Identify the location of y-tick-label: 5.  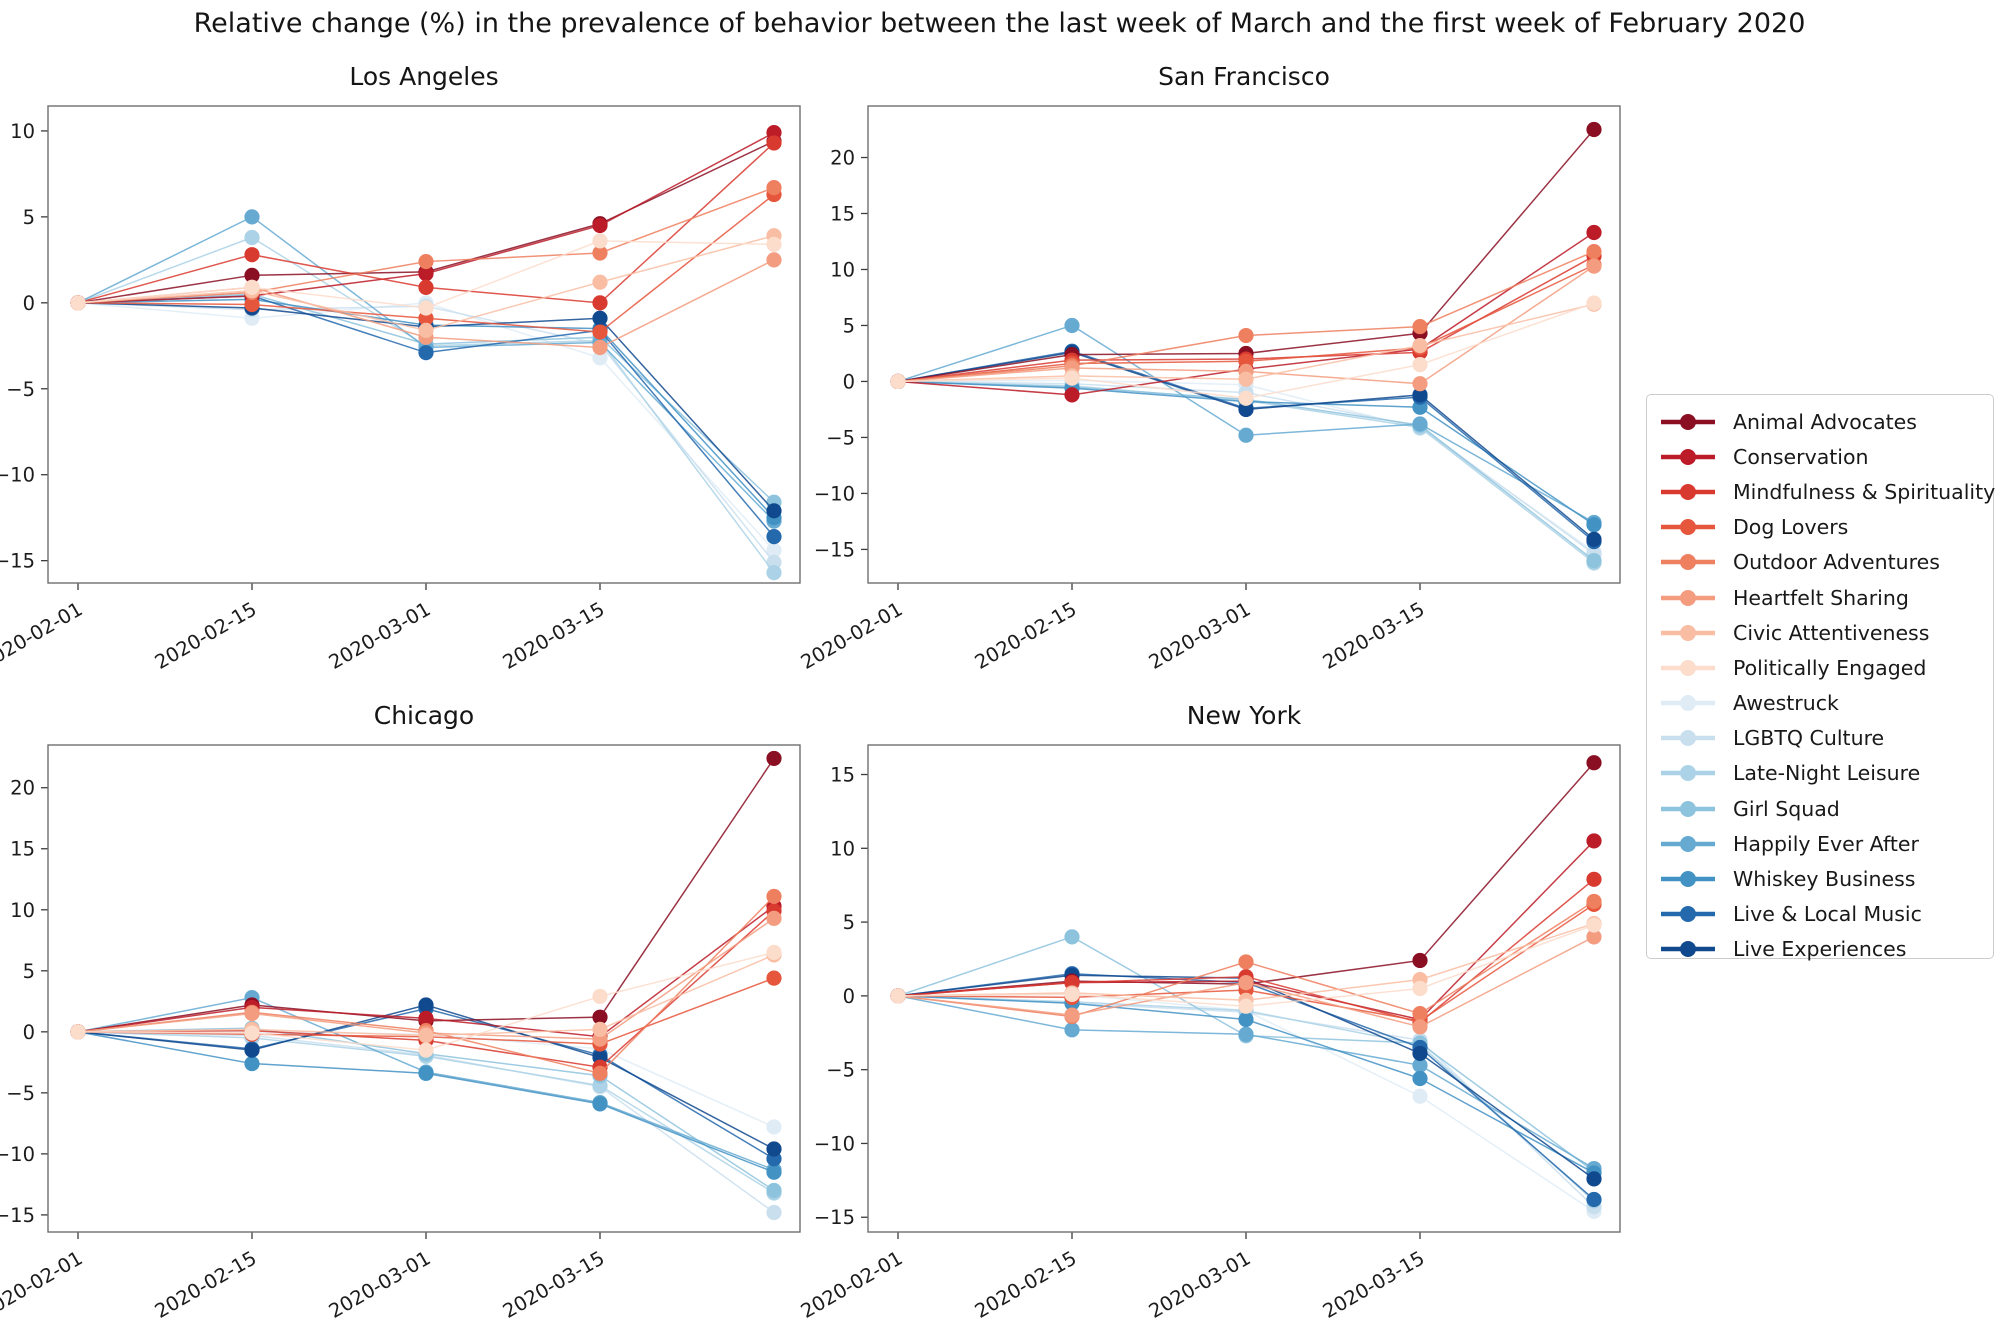
(849, 325).